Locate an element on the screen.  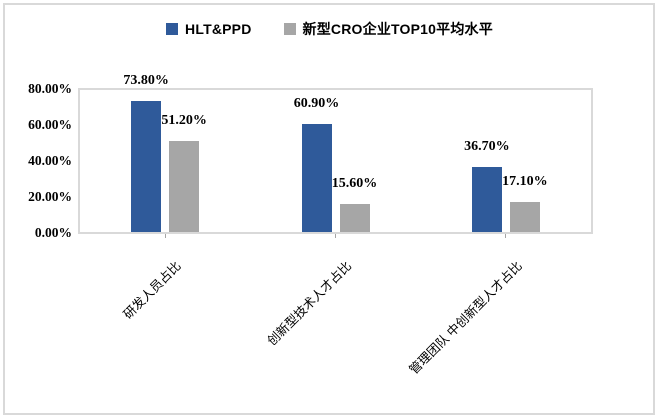
data-label-series1-cat3: 36.70% is located at coordinates (487, 146).